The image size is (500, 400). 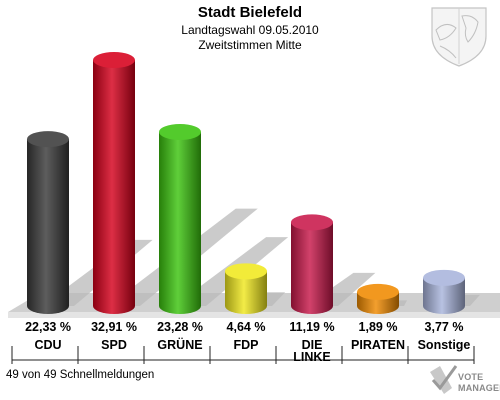 I want to click on bar-cdu, so click(x=48, y=222).